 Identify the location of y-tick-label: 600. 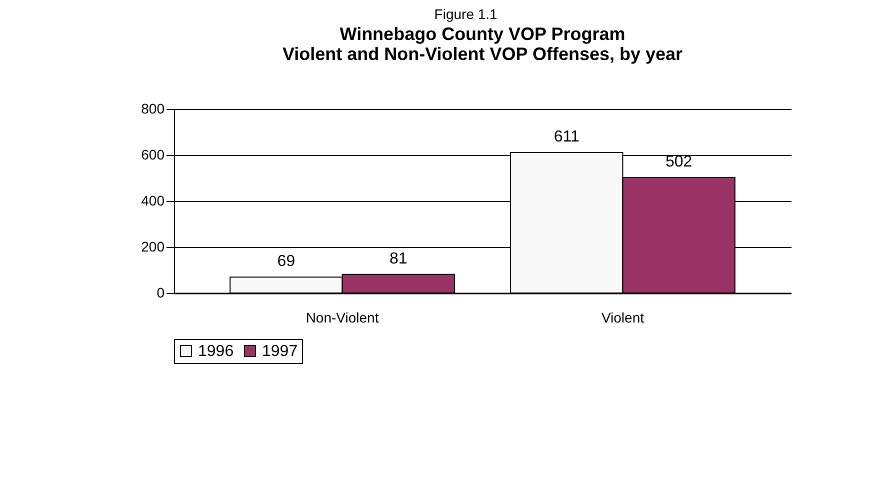
(153, 154).